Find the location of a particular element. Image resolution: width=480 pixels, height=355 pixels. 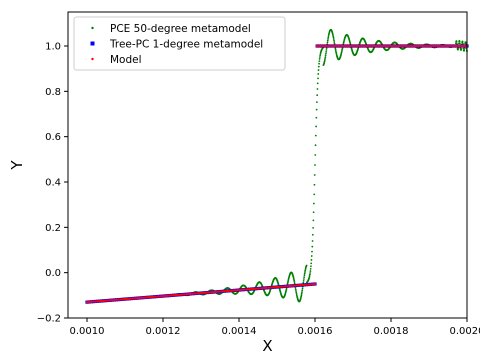

y-tick-label: 0.2 is located at coordinates (53, 228).